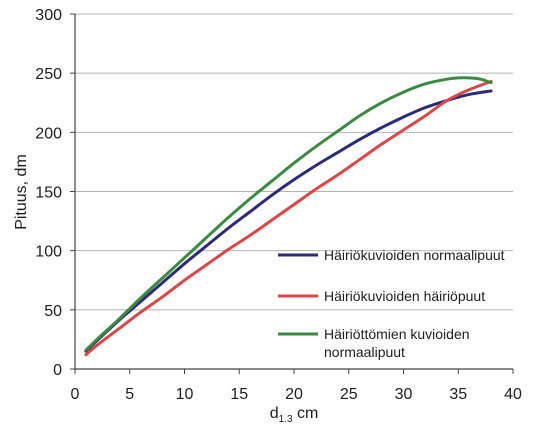 The height and width of the screenshot is (430, 533). I want to click on x-axis-label-subscript: 1.3, so click(286, 419).